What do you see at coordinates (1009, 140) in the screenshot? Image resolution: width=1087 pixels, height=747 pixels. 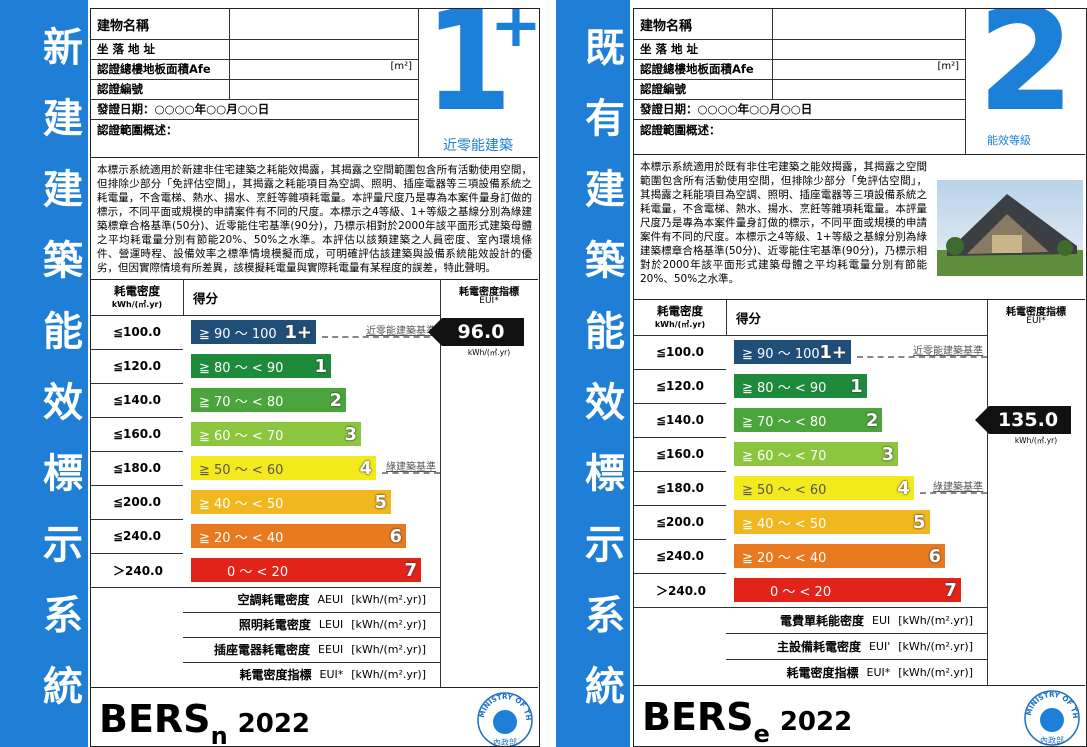 I see `grade-caption: 能效等級` at bounding box center [1009, 140].